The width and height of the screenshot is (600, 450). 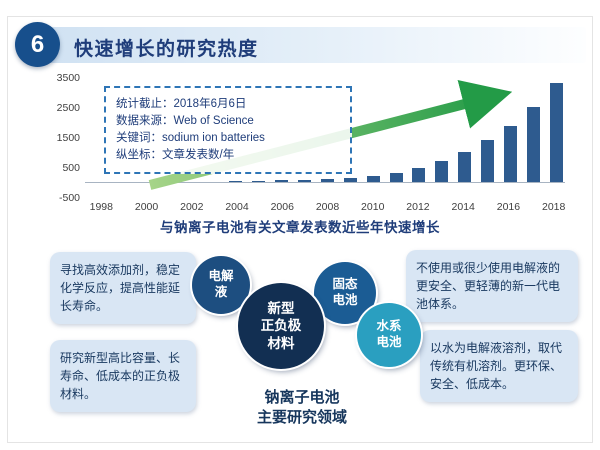 What do you see at coordinates (308, 45) in the screenshot?
I see `header-band` at bounding box center [308, 45].